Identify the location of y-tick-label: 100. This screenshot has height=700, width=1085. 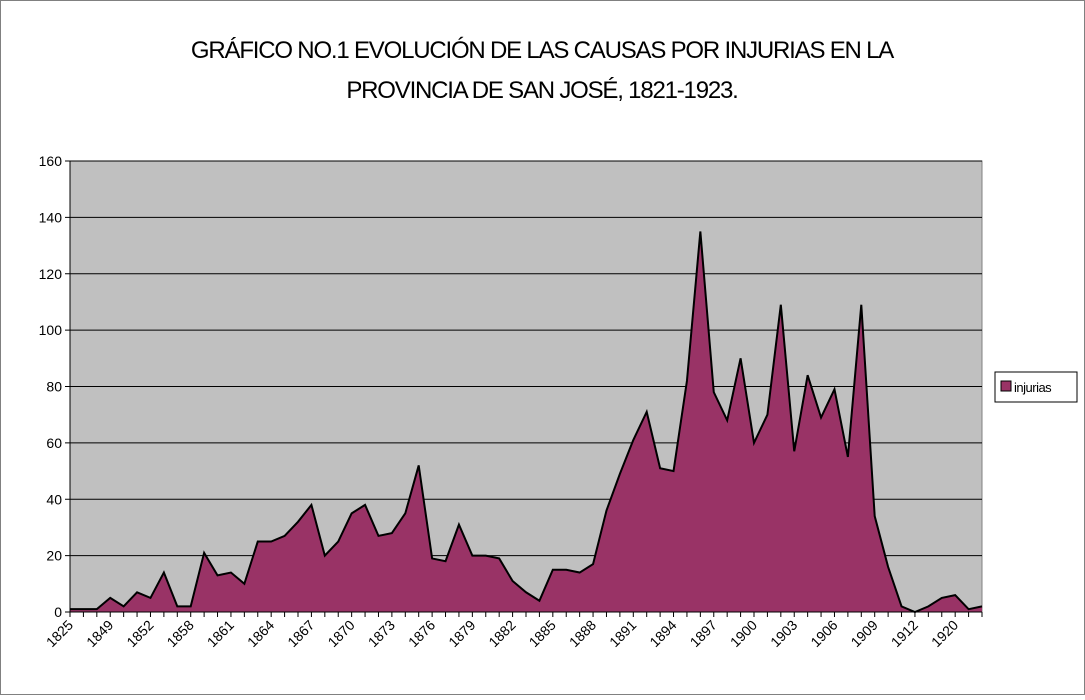
(51, 330).